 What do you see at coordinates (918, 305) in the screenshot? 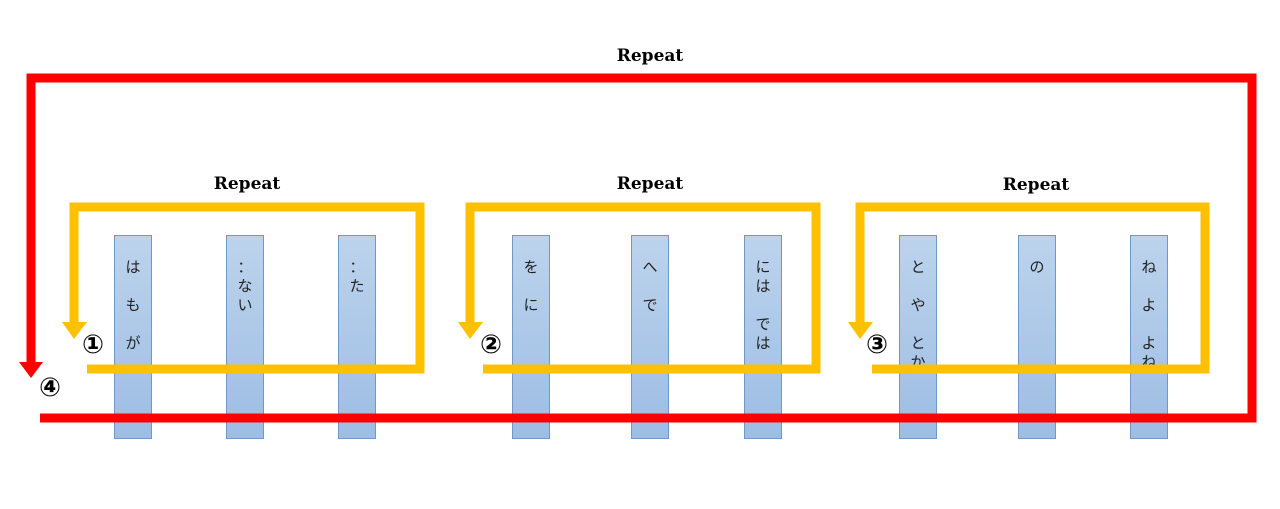
I see `bar-char: や` at bounding box center [918, 305].